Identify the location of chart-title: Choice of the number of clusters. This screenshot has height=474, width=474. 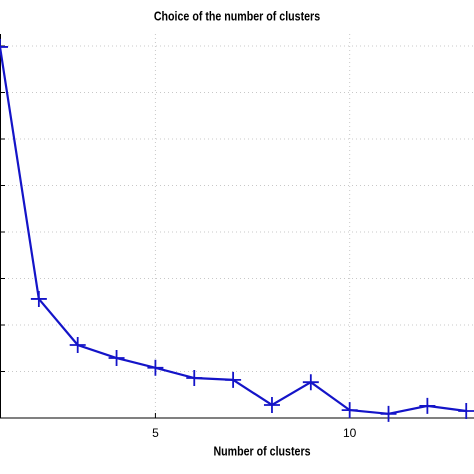
(237, 15).